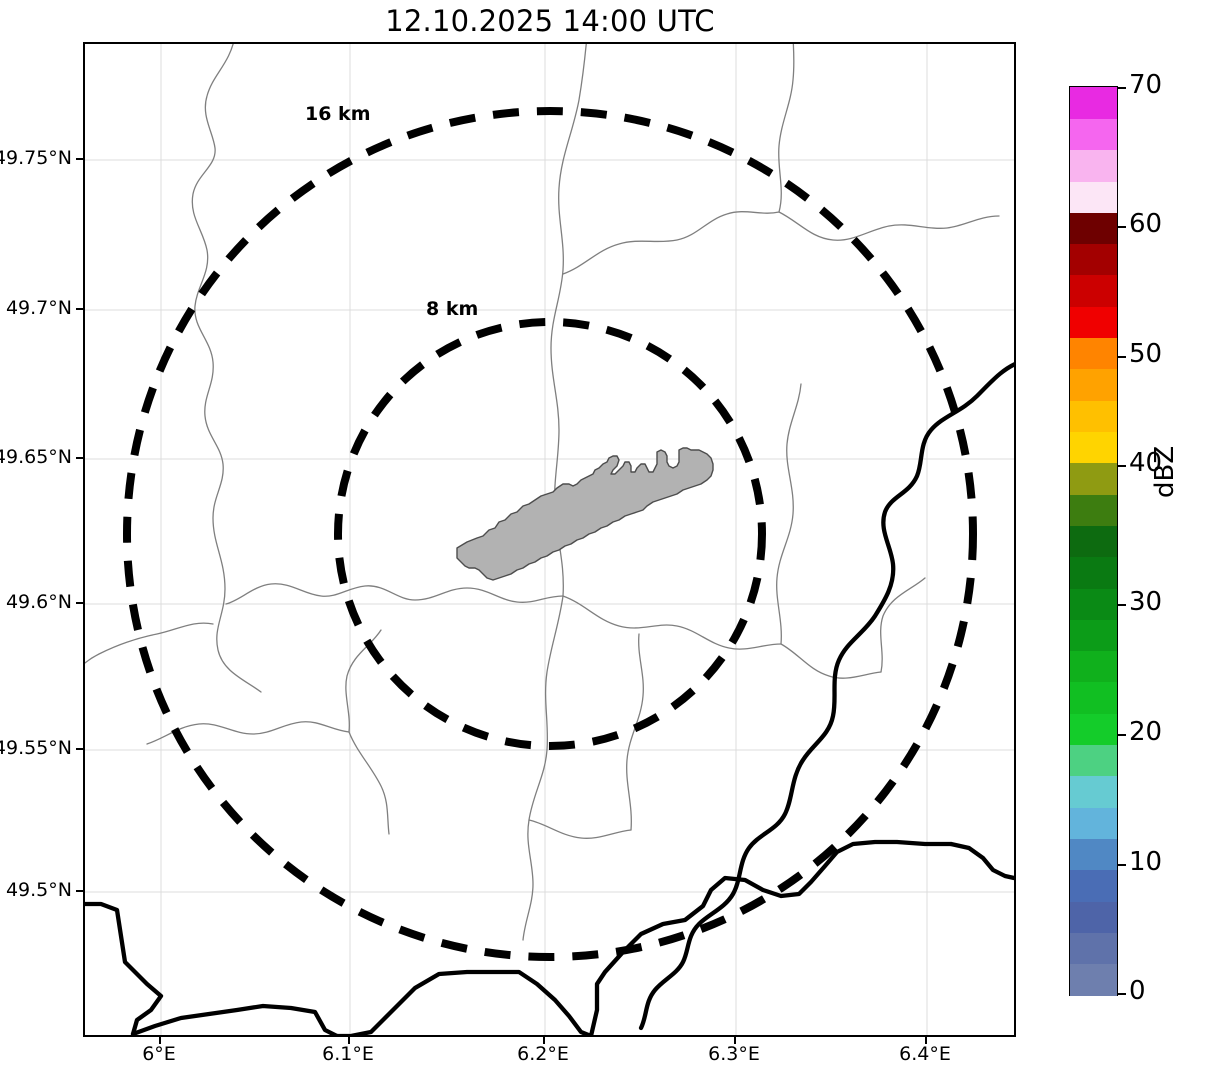 The image size is (1207, 1073). What do you see at coordinates (550, 21) in the screenshot?
I see `figure-title: 12.10.2025 14:00 UTC` at bounding box center [550, 21].